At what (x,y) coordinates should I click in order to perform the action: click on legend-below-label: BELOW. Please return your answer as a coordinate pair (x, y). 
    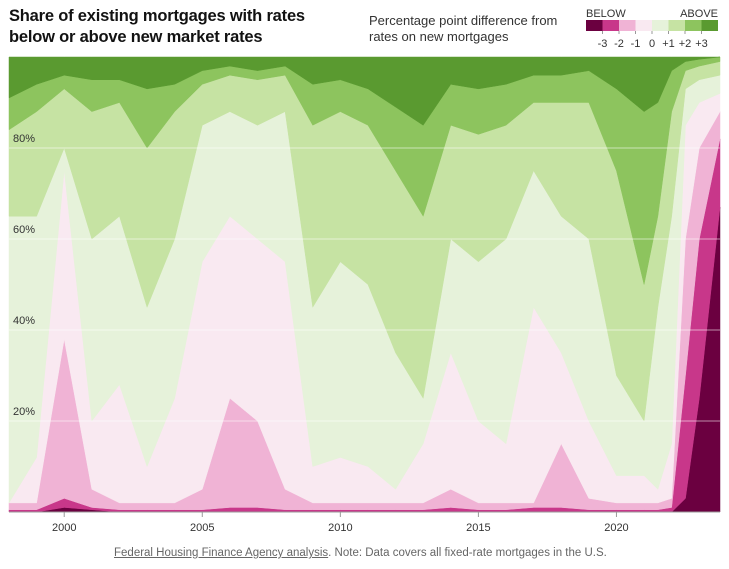
    Looking at the image, I should click on (606, 14).